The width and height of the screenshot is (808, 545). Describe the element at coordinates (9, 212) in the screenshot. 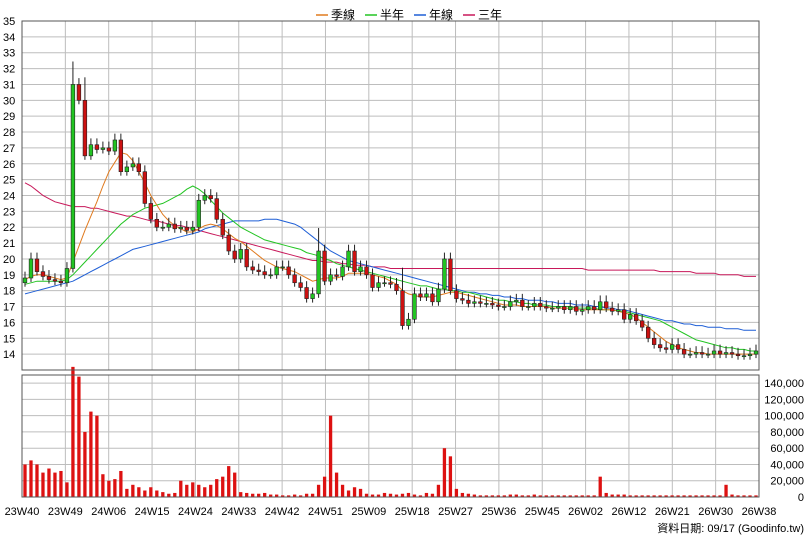

I see `price-tick-label: 23` at that location.